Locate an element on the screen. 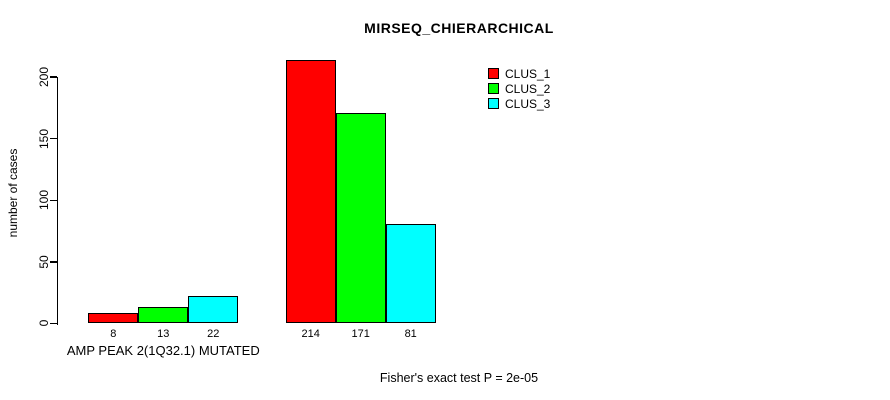  y-axis-tick-label: 150 is located at coordinates (44, 138).